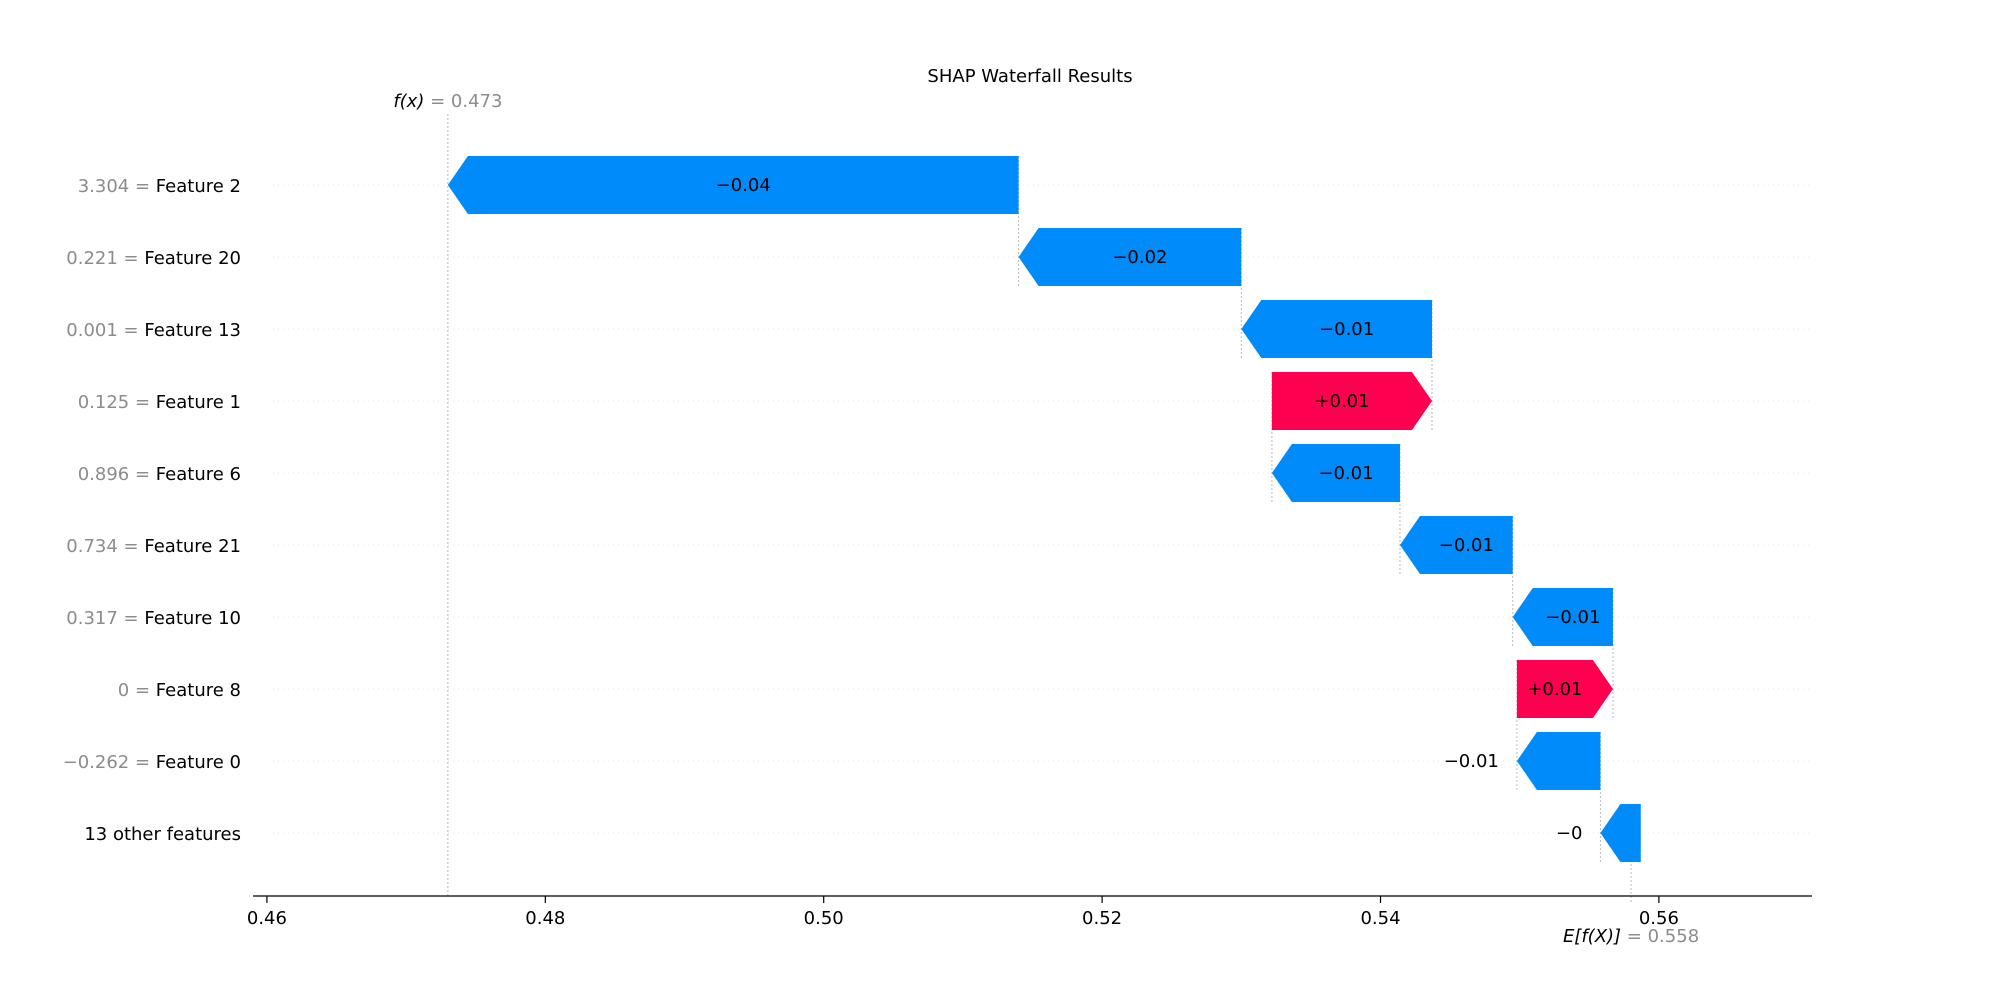 The height and width of the screenshot is (1000, 2000). What do you see at coordinates (1659, 918) in the screenshot?
I see `x-tick-label: 0.56` at bounding box center [1659, 918].